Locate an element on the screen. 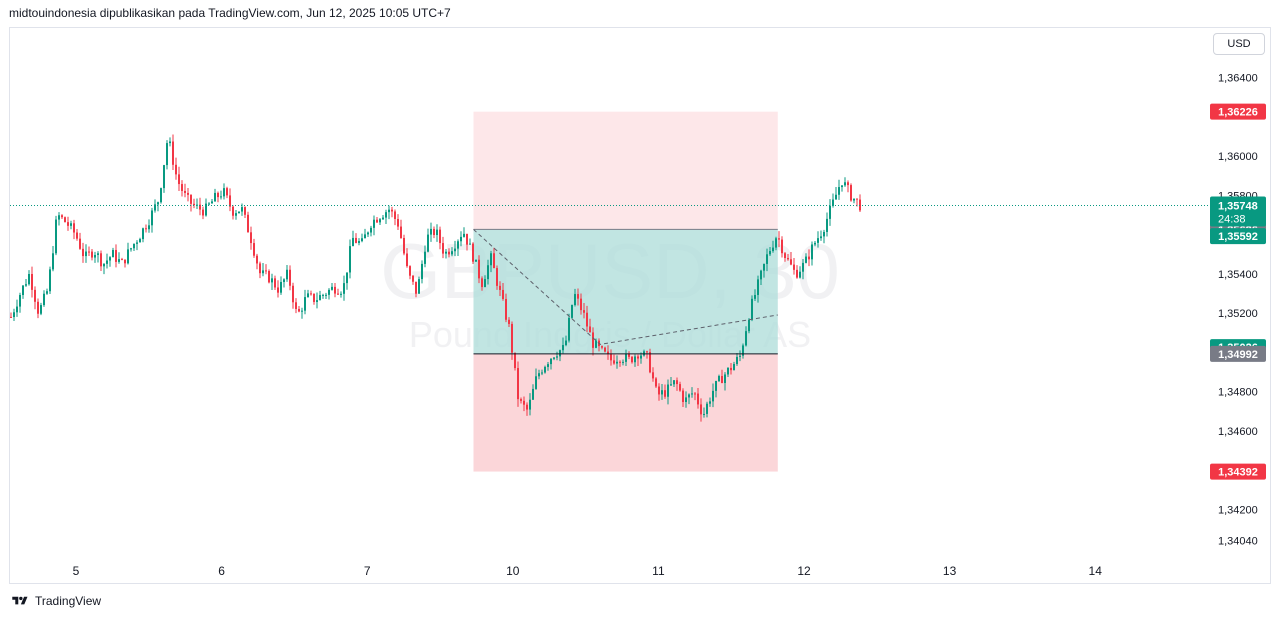  price-label: 1,34392 is located at coordinates (1238, 473).